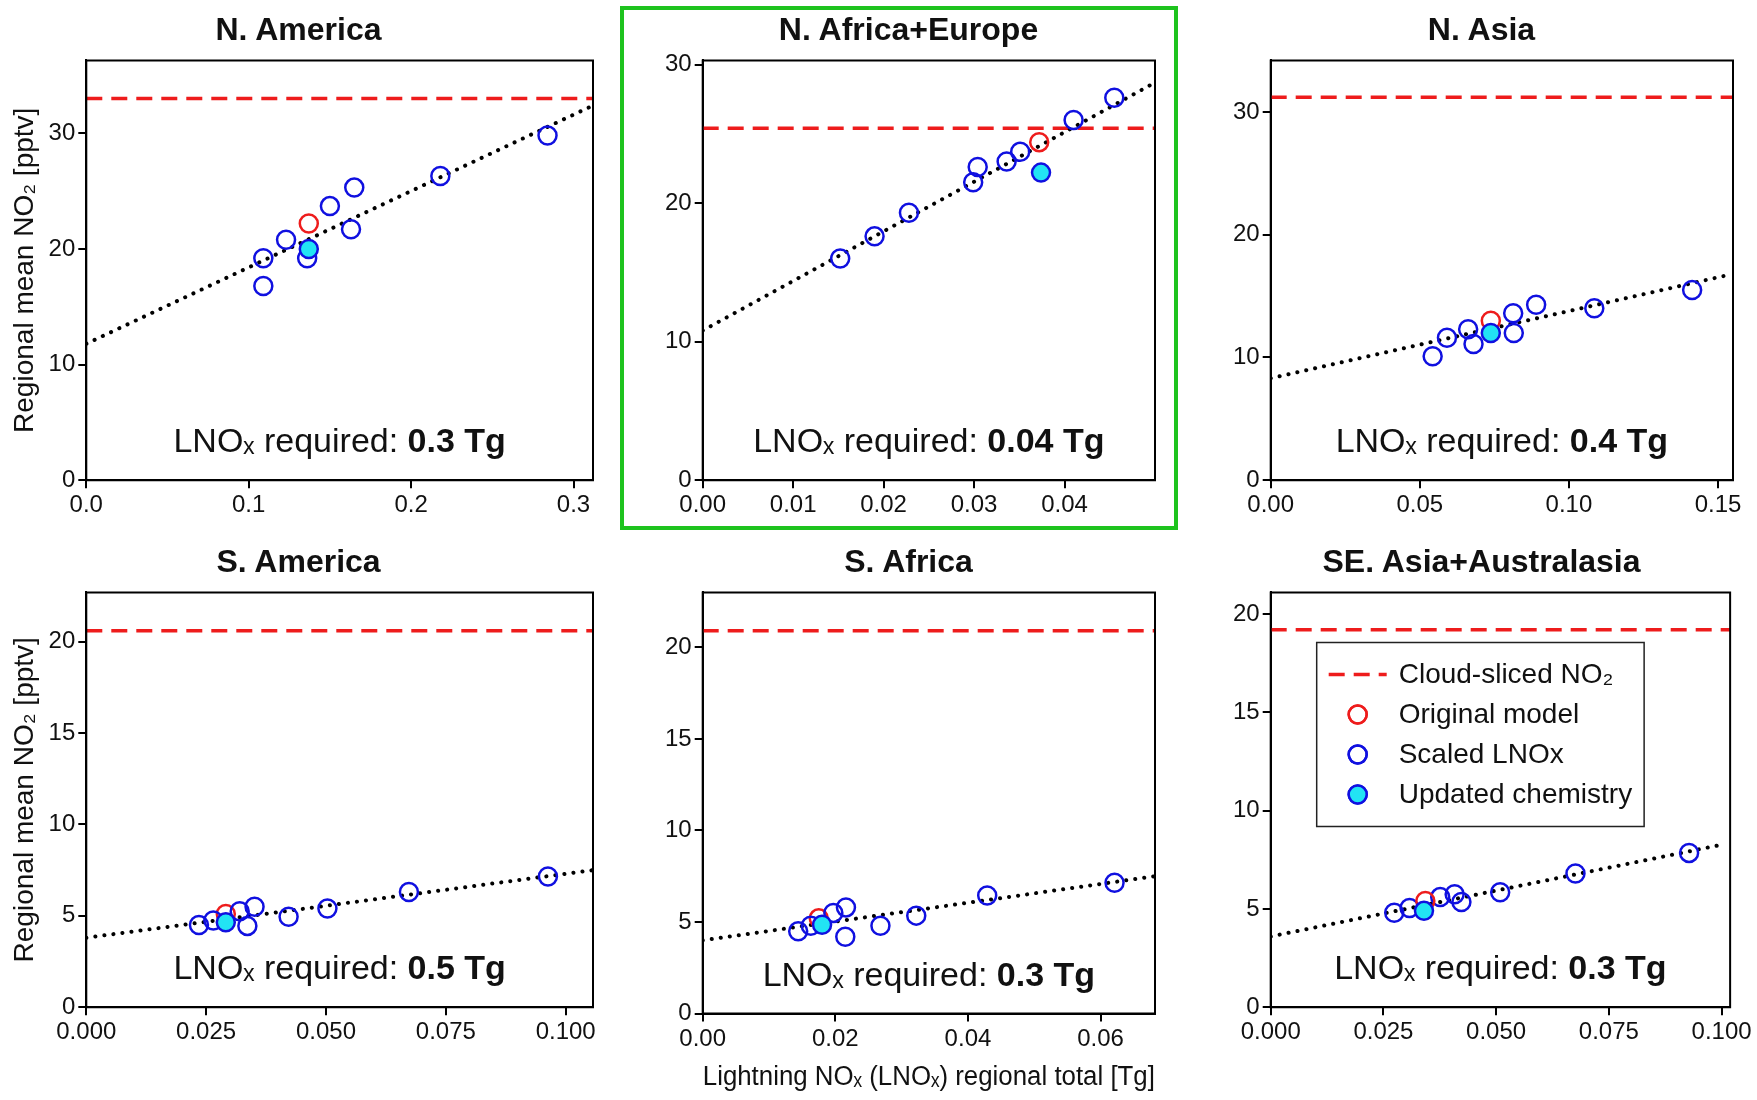 The image size is (1757, 1100). What do you see at coordinates (929, 440) in the screenshot?
I see `annotation: LNOₓ required: 0.04 Tg` at bounding box center [929, 440].